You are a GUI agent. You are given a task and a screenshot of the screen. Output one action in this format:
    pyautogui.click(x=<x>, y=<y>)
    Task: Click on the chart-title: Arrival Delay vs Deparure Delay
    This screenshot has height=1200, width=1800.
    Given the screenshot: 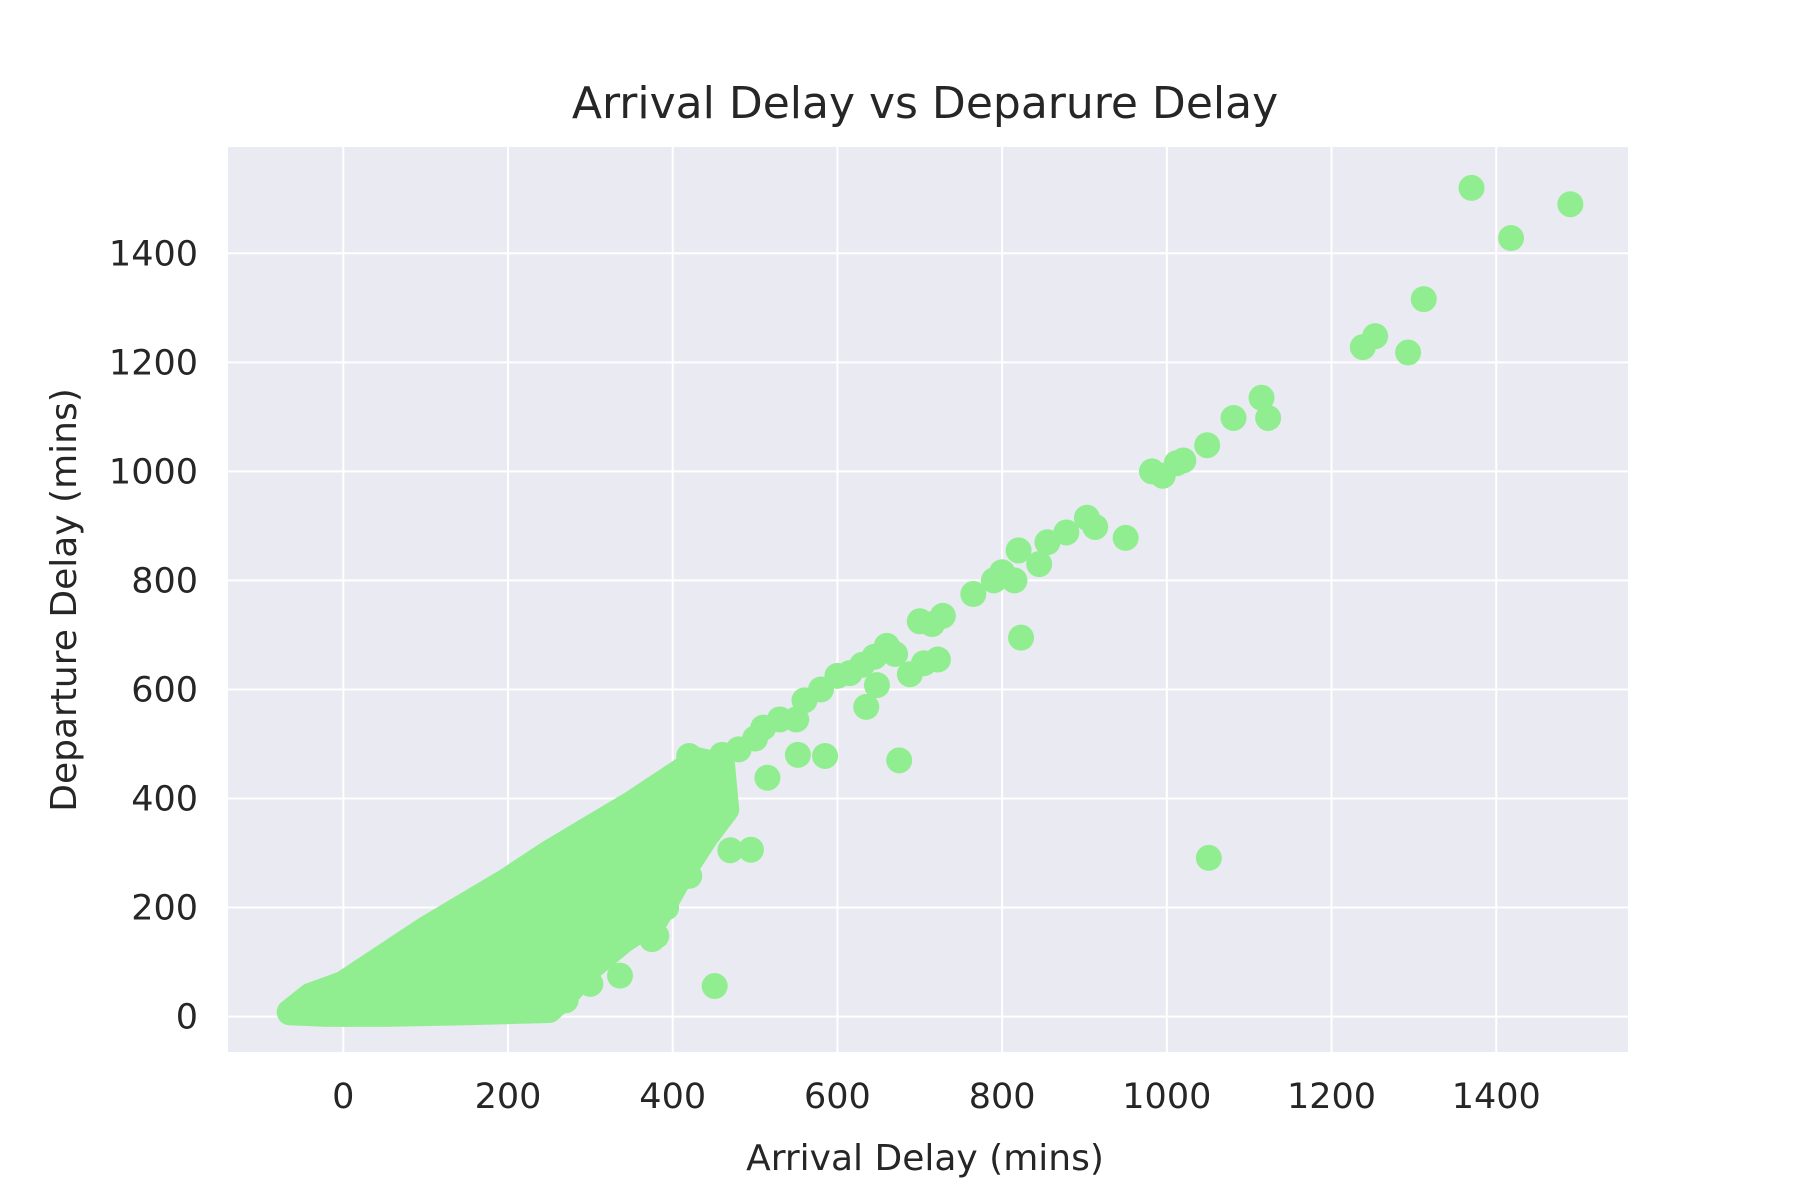 What is the action you would take?
    pyautogui.click(x=925, y=103)
    